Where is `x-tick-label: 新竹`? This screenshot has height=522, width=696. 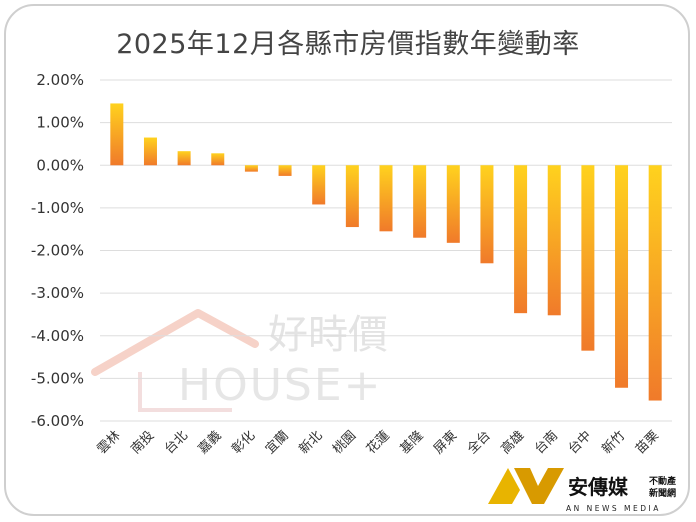
x-tick-label: 新竹 is located at coordinates (614, 443).